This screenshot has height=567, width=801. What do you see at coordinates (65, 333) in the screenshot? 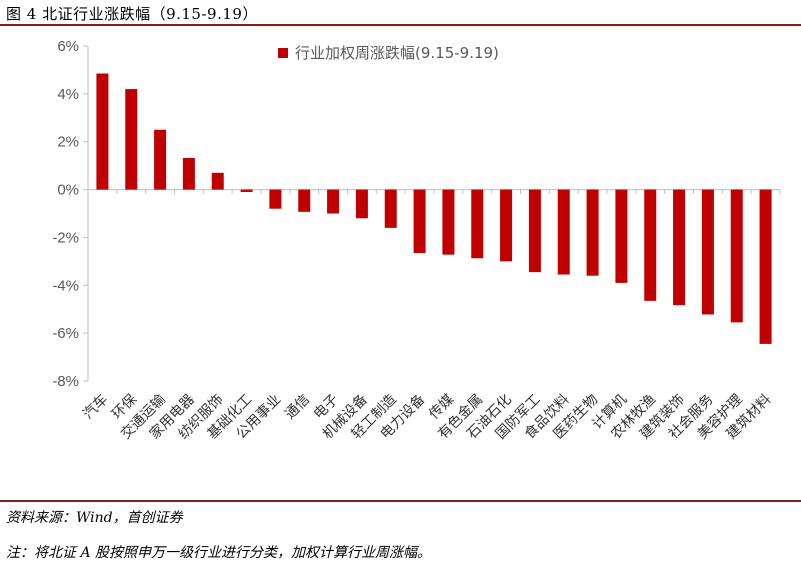
I see `y-tick-label: -6%` at bounding box center [65, 333].